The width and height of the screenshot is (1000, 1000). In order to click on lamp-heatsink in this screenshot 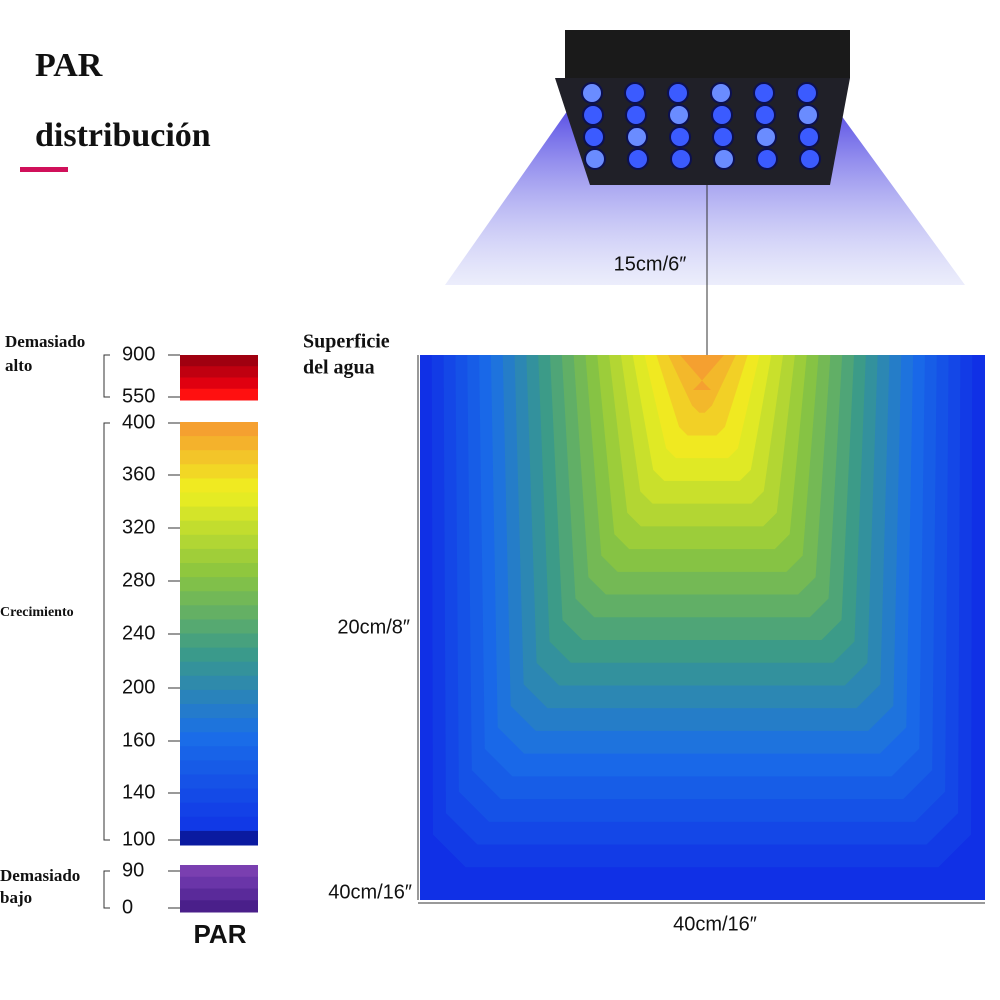, I will do `click(707, 54)`.